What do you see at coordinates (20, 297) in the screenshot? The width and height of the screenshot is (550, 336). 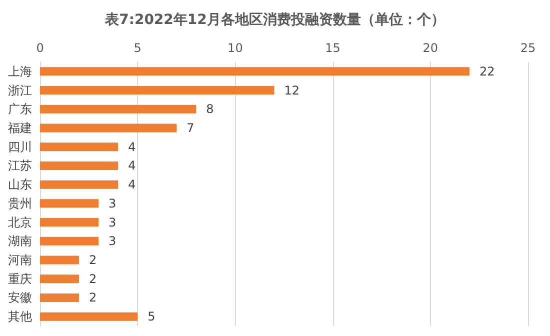 I see `y-tick-label: 安徽` at bounding box center [20, 297].